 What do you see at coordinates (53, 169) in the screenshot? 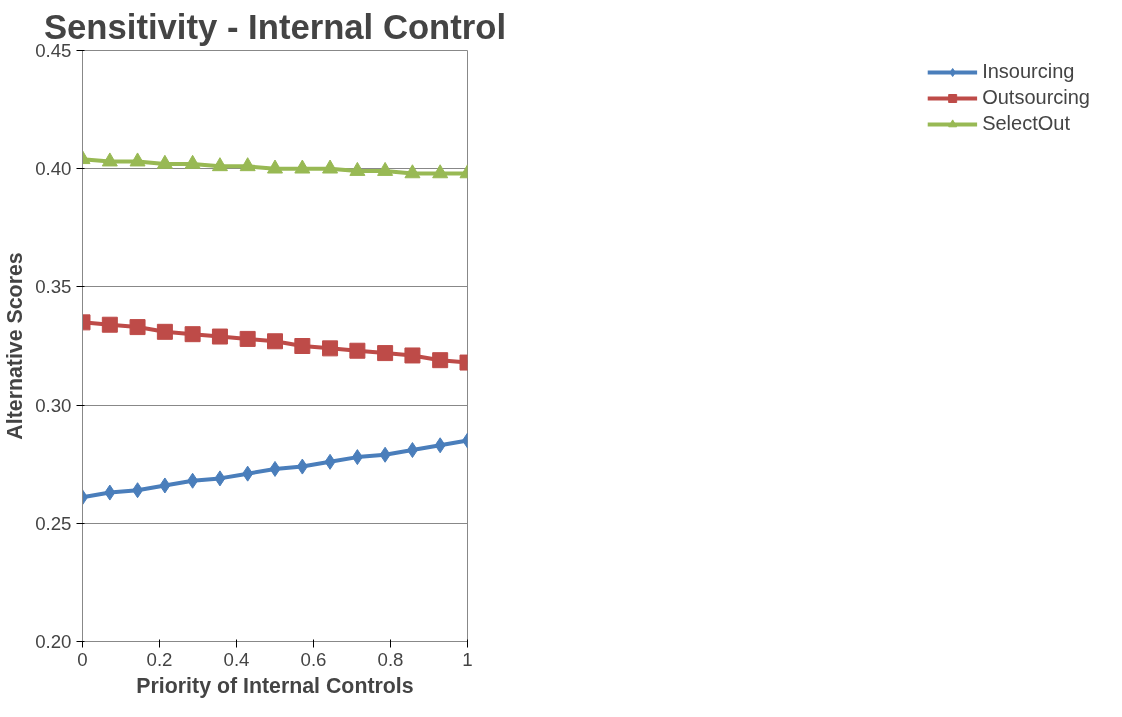
I see `y-tick-label: 0.40` at bounding box center [53, 169].